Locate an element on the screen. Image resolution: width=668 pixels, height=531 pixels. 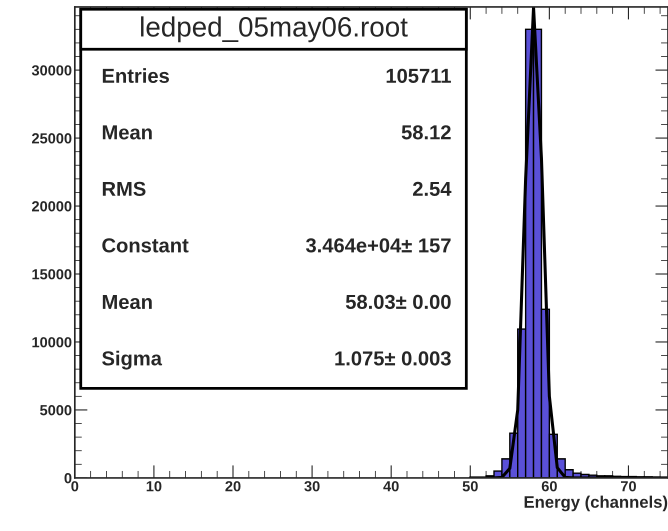
annotation: 3.464e+04± 157 is located at coordinates (378, 245).